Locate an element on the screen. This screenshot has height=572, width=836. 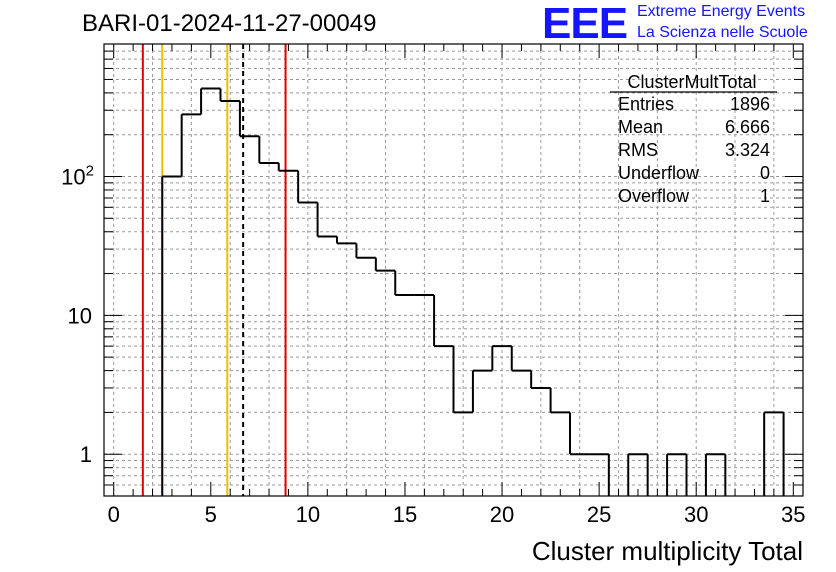
y-tick-label: 10 is located at coordinates (80, 315).